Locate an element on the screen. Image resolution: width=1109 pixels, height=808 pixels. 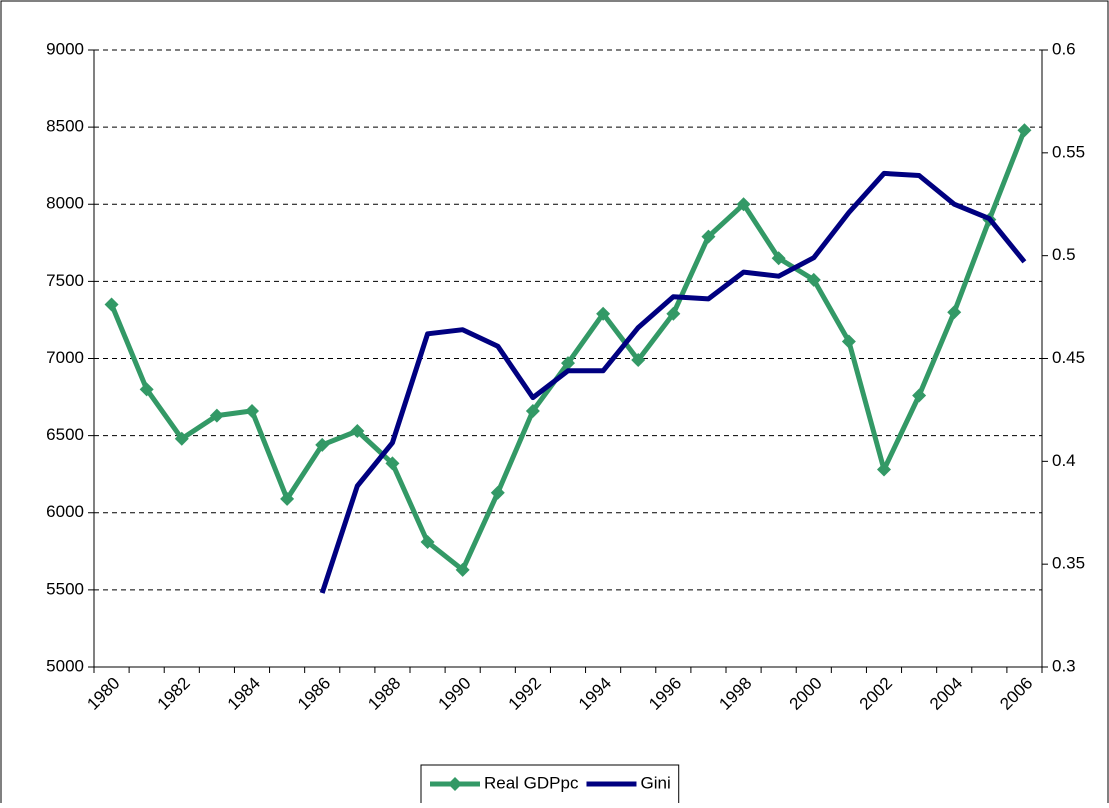
y2-tick-label: 0.4 is located at coordinates (1064, 460).